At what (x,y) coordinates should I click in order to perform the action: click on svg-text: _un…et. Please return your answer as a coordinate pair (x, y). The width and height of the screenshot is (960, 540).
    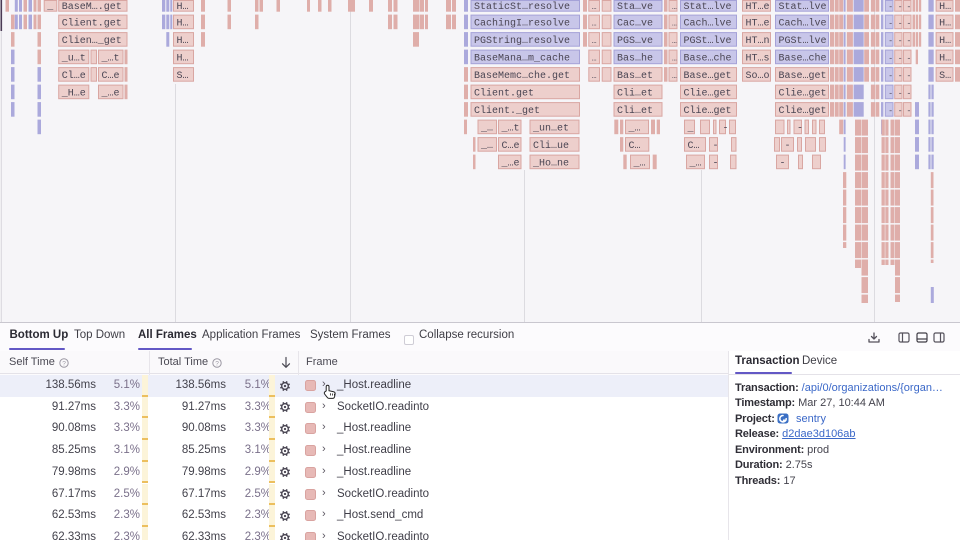
    Looking at the image, I should click on (550, 128).